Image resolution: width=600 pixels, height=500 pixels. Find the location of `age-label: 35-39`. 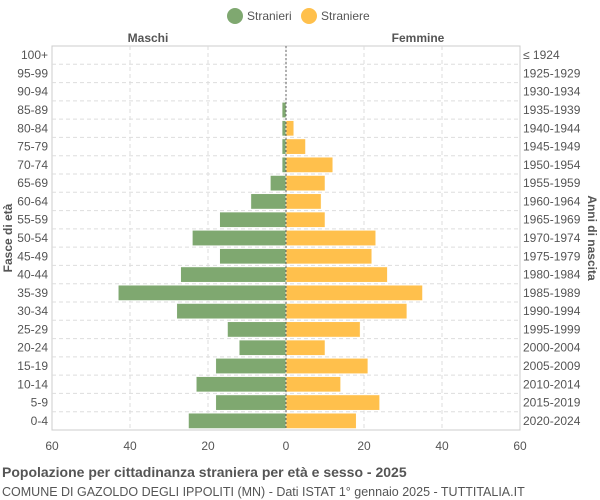

age-label: 35-39 is located at coordinates (32, 293).